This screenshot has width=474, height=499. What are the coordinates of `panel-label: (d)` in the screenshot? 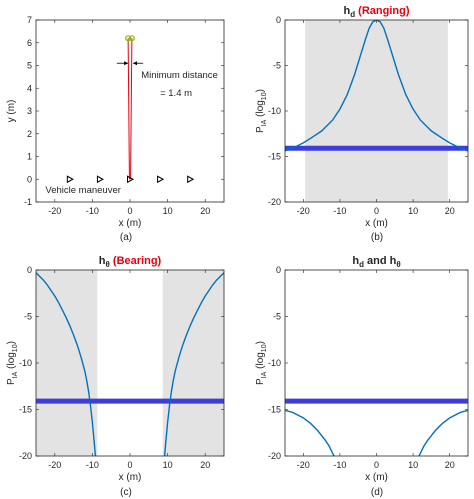 It's located at (377, 492).